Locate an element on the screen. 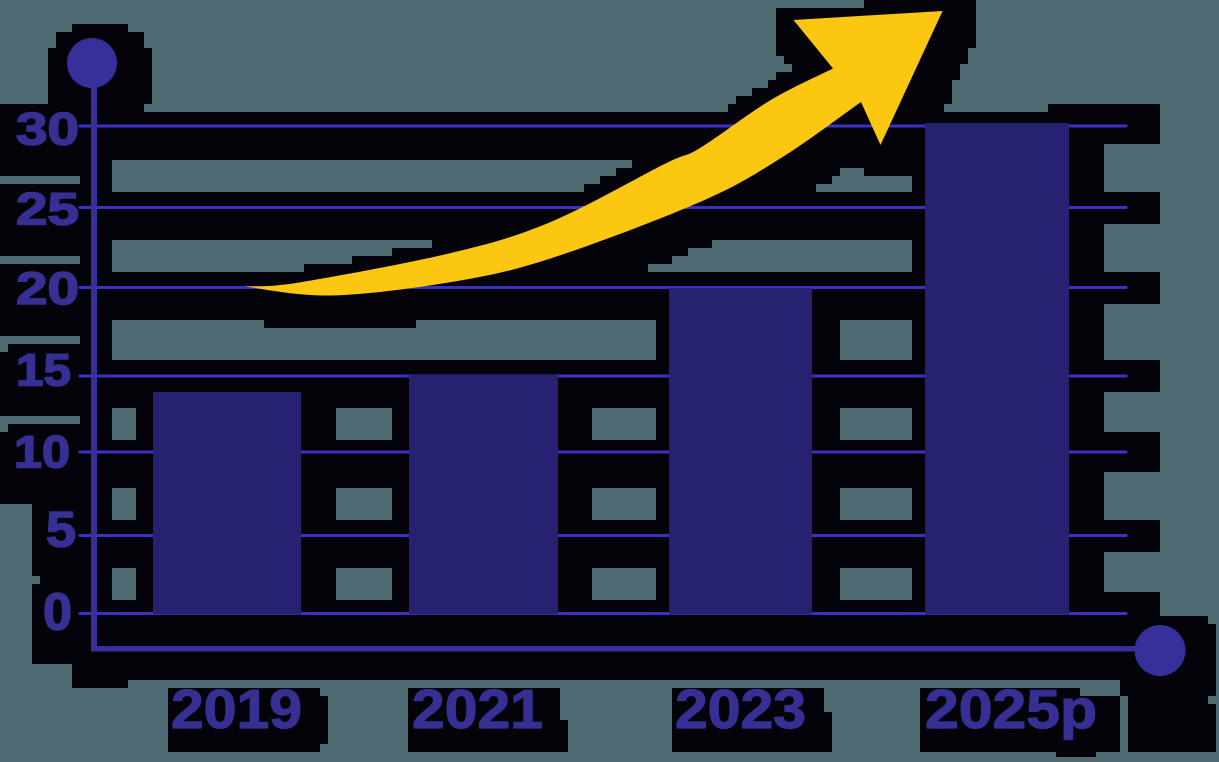 The height and width of the screenshot is (762, 1219). svg-text: 5 is located at coordinates (61, 530).